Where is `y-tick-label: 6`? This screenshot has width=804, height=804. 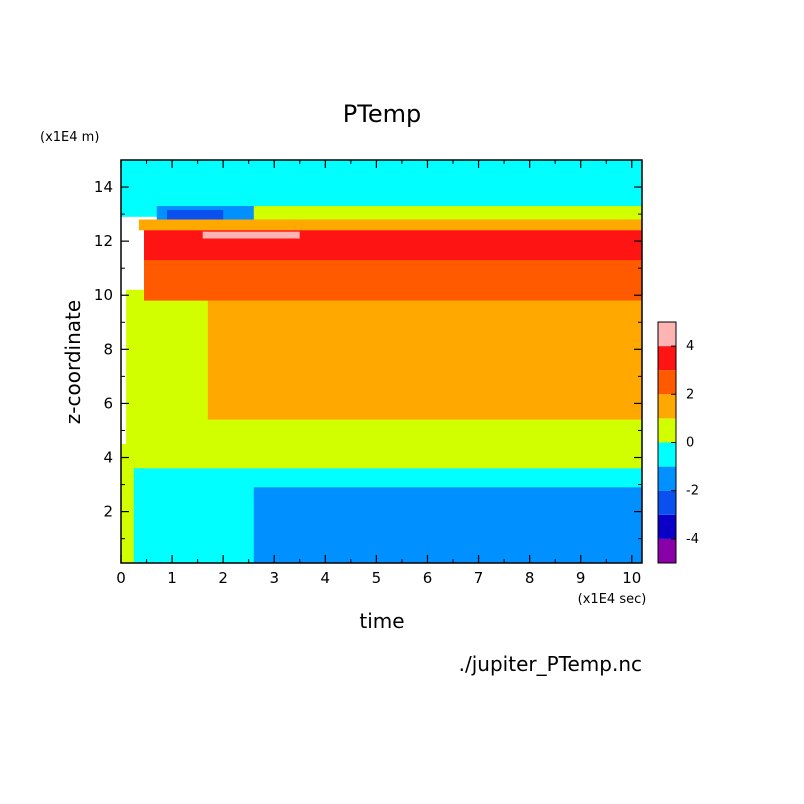 y-tick-label: 6 is located at coordinates (108, 403).